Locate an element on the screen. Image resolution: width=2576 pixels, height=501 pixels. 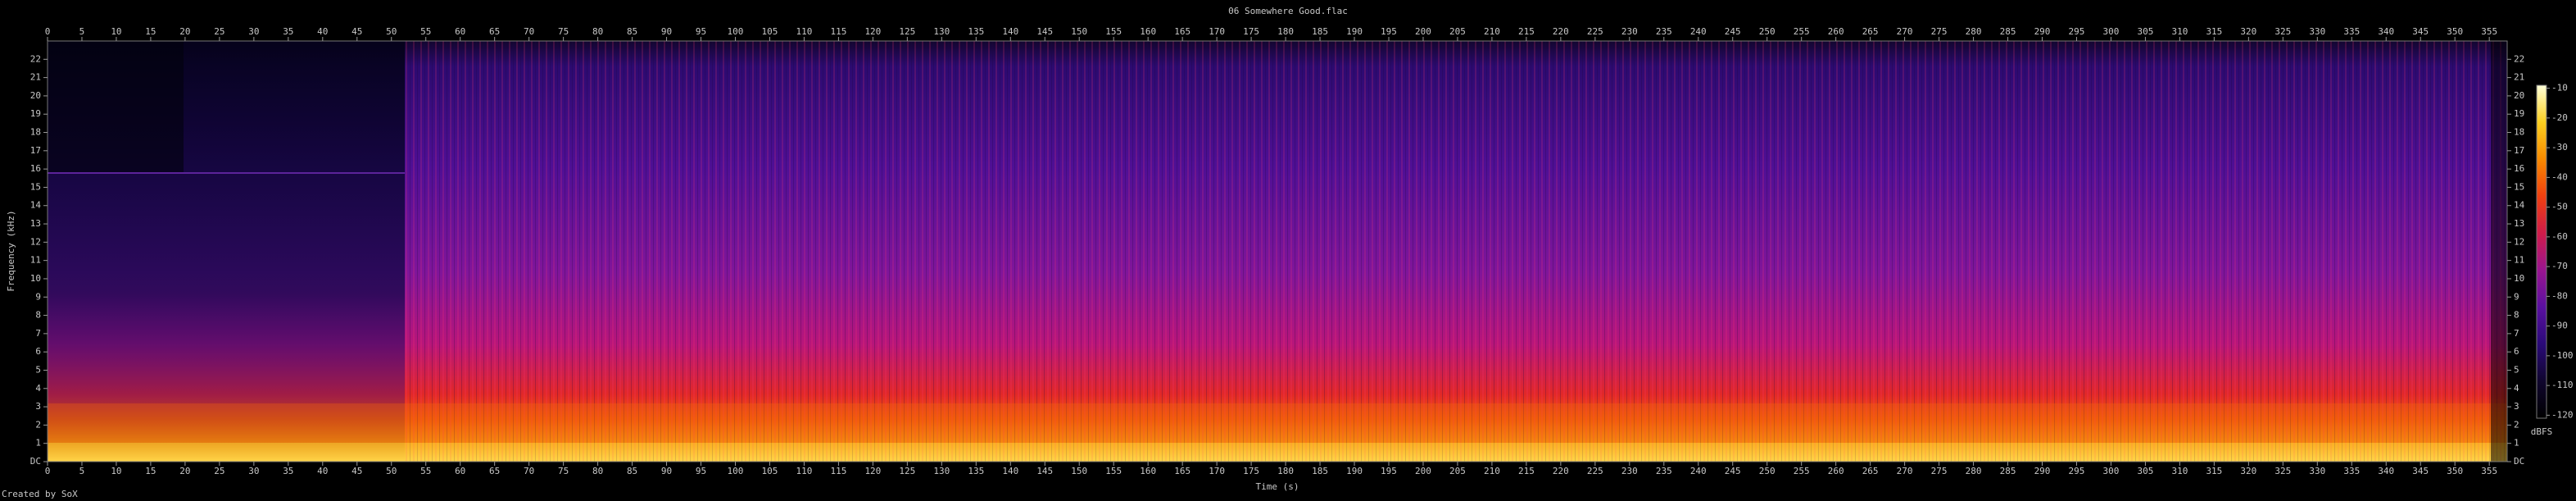
colorbar is located at coordinates (2541, 251).